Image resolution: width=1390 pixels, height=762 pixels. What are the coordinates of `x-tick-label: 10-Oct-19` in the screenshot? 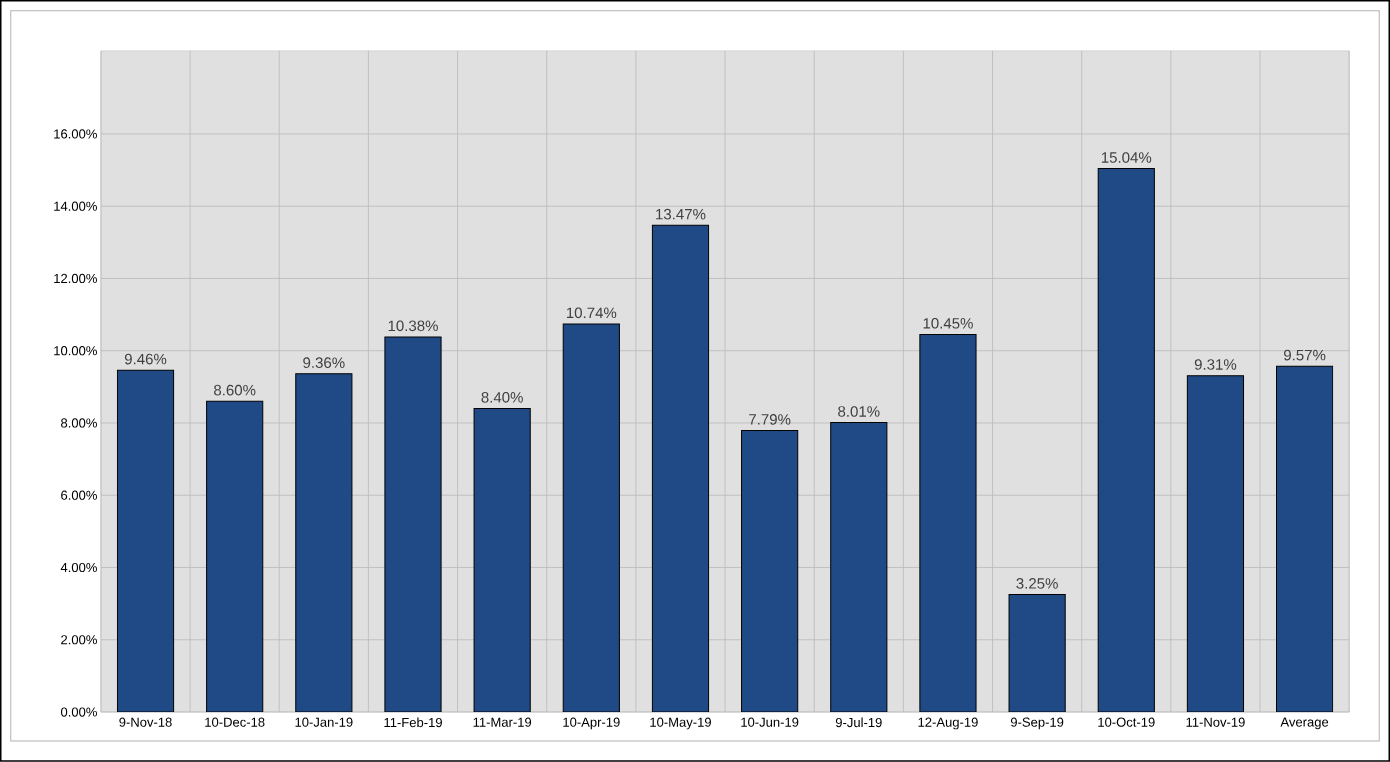 It's located at (1126, 722).